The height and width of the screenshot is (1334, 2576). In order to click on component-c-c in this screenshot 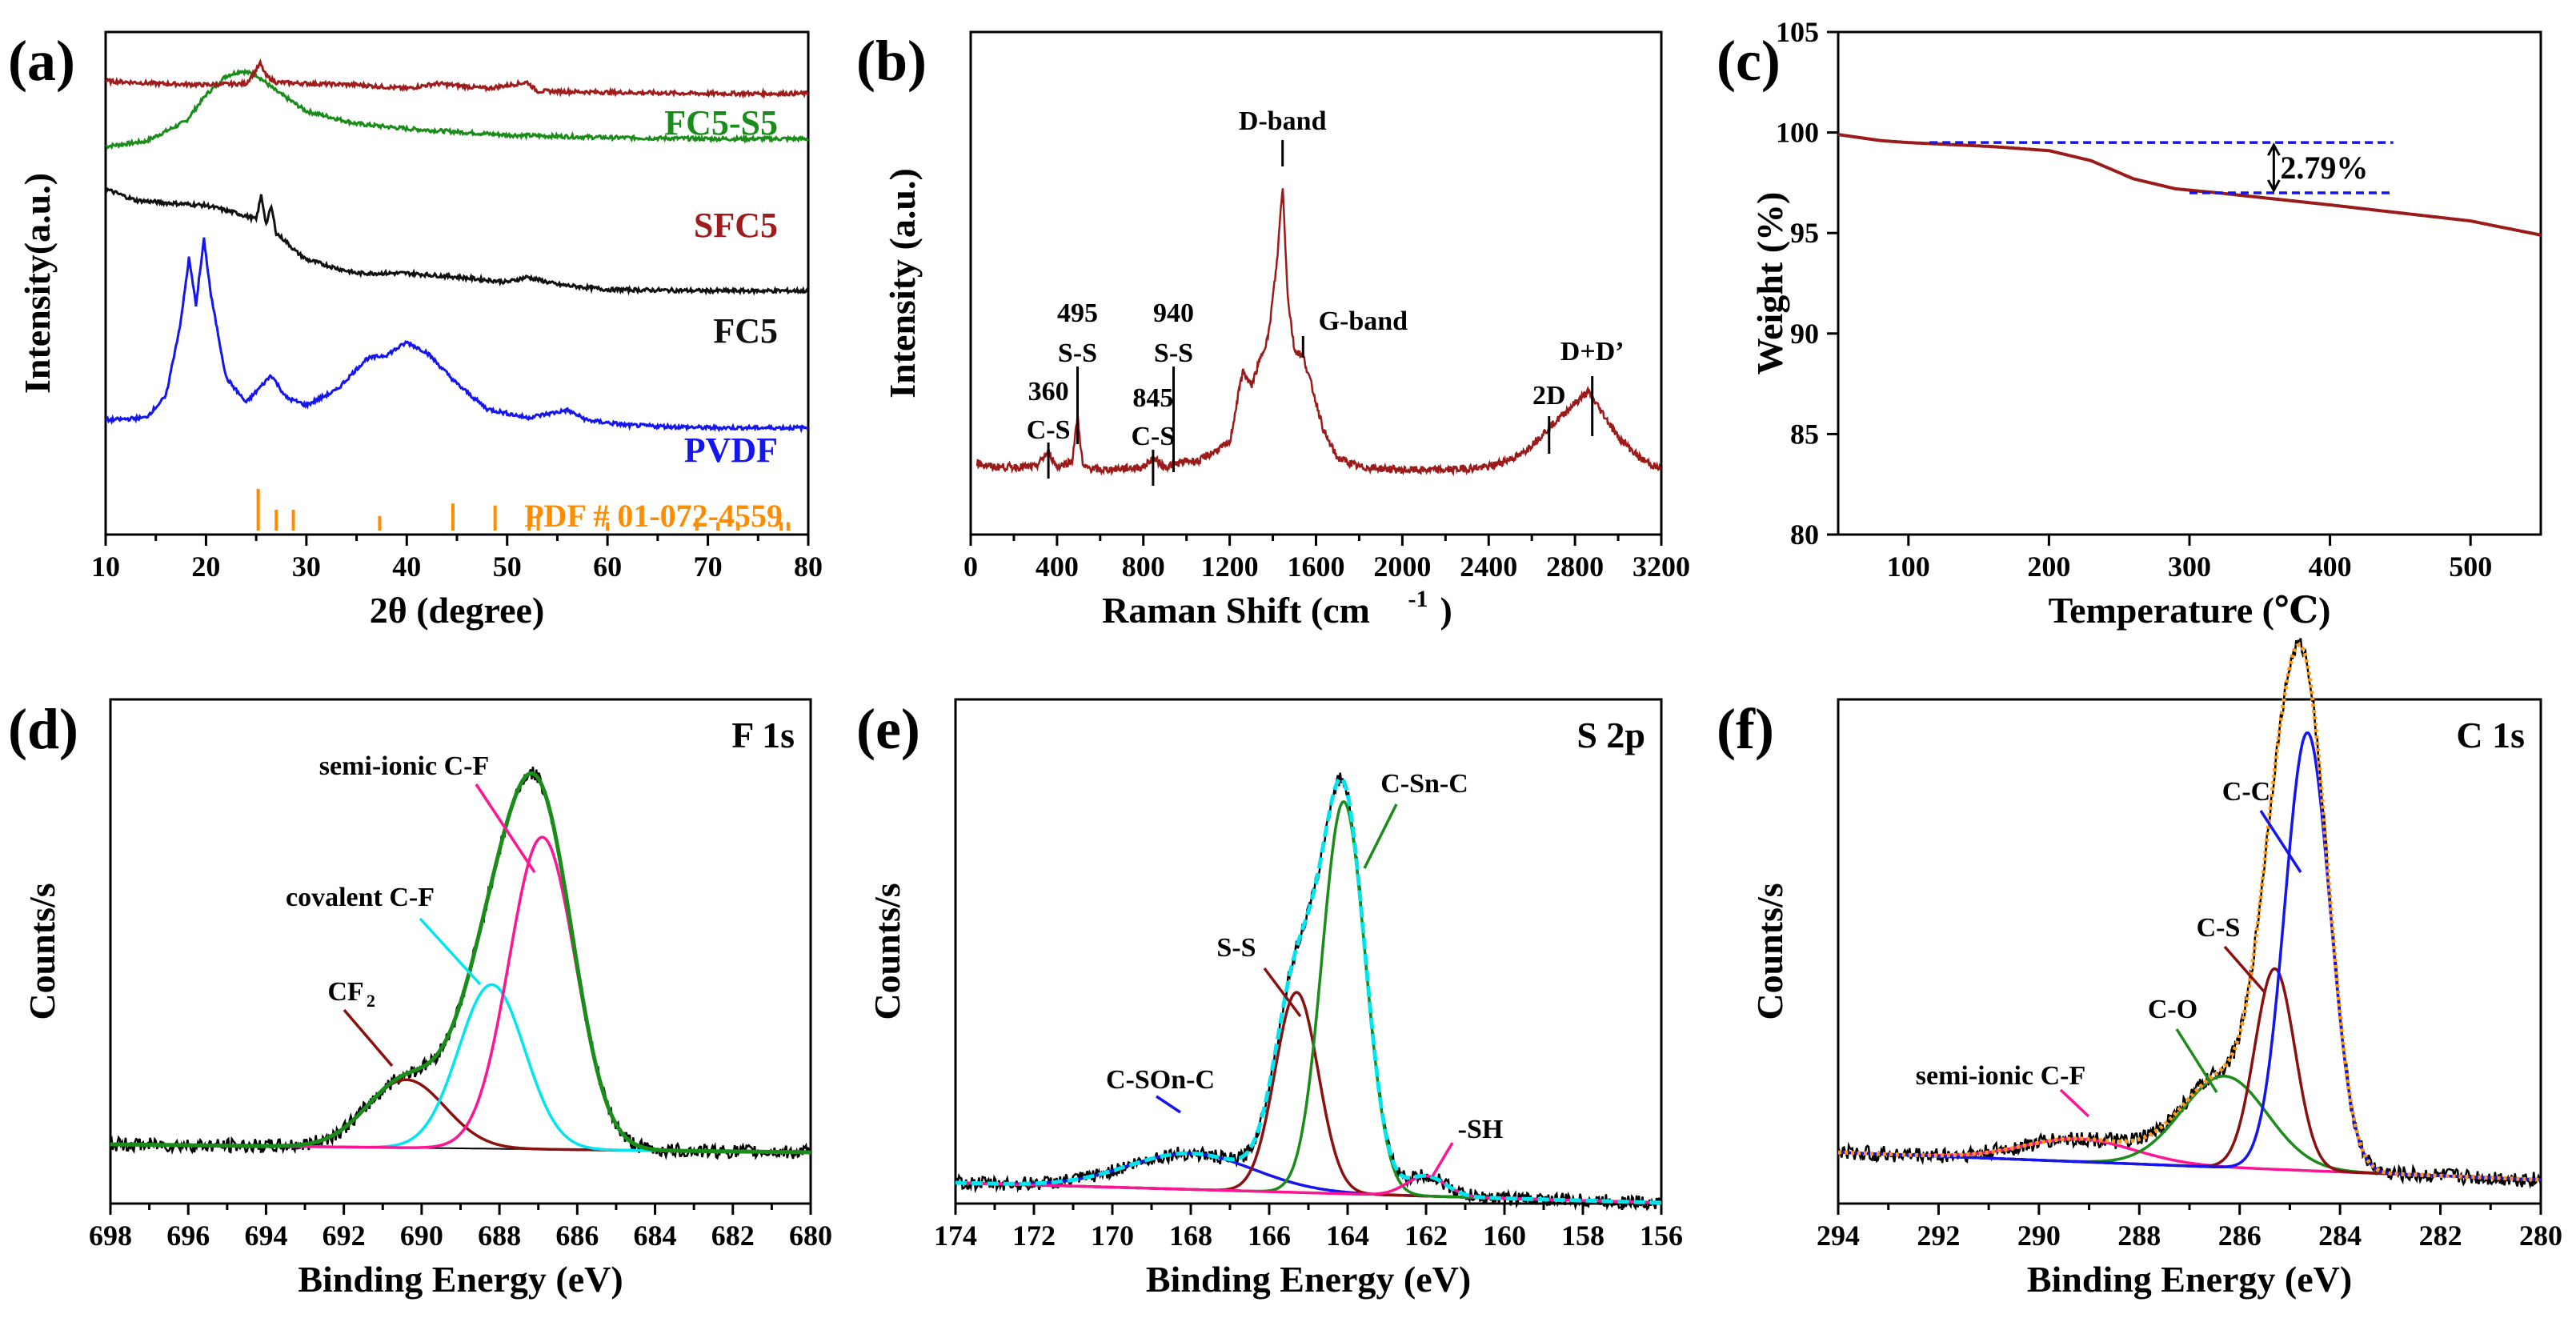, I will do `click(2189, 956)`.